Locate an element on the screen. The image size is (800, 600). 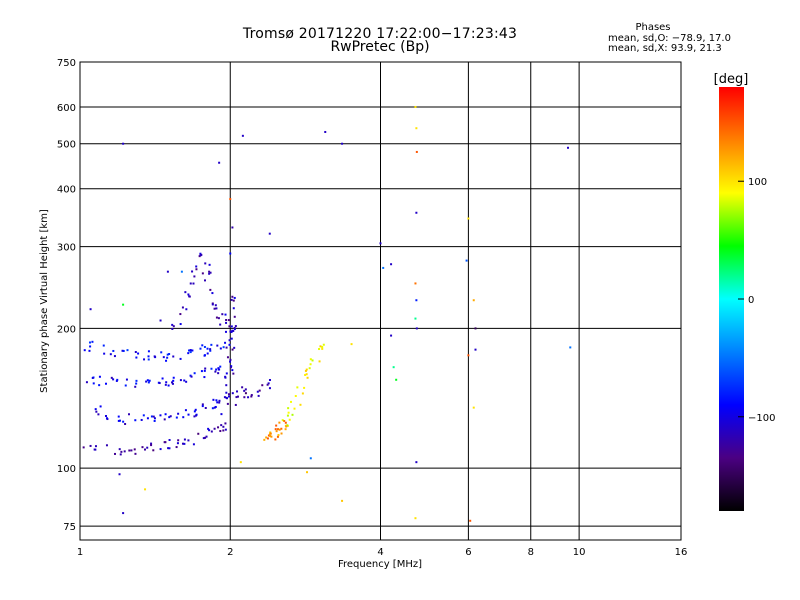
phases-heading: Phases is located at coordinates (653, 27).